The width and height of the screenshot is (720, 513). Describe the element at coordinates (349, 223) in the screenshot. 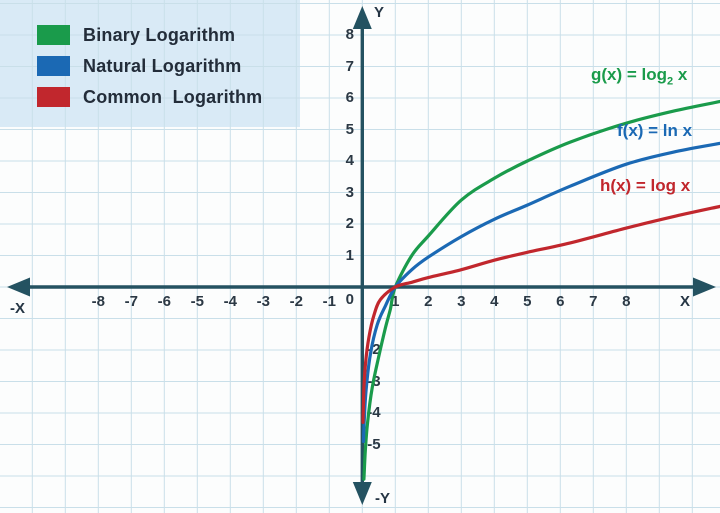

I see `y-tick-label: 2` at that location.